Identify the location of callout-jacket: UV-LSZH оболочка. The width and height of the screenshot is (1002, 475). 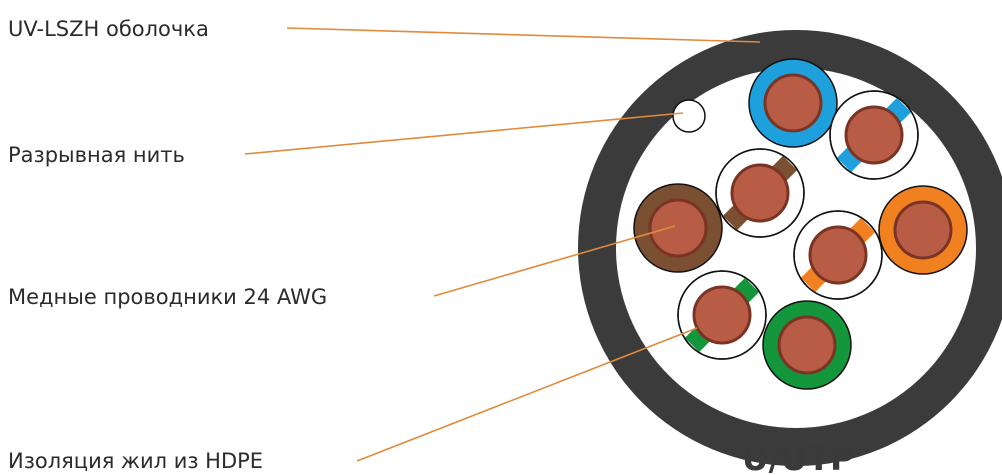
(108, 29).